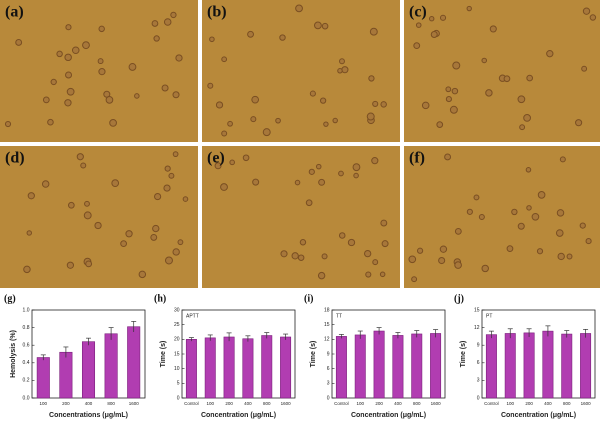 This screenshot has height=424, width=600. What do you see at coordinates (477, 328) in the screenshot?
I see `y-tick-label: 12` at bounding box center [477, 328].